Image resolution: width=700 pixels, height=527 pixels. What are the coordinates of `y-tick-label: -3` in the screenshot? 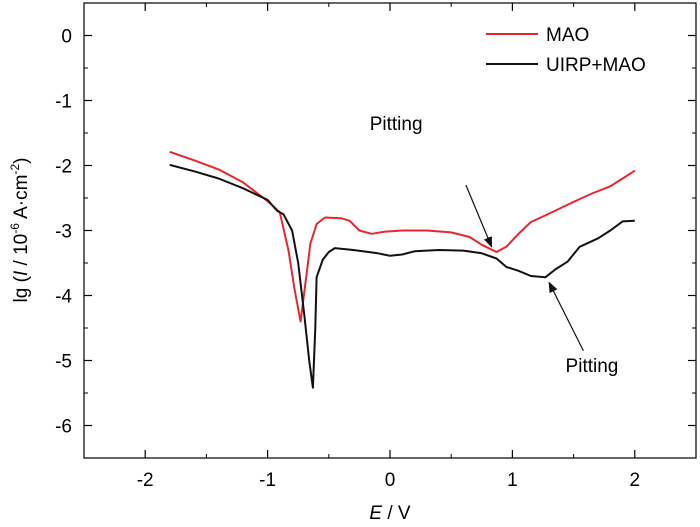 It's located at (63, 232).